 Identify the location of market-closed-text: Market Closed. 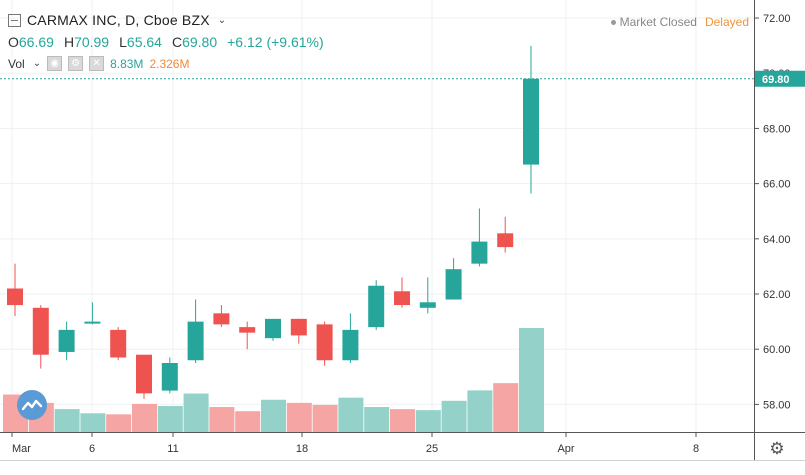
(658, 22).